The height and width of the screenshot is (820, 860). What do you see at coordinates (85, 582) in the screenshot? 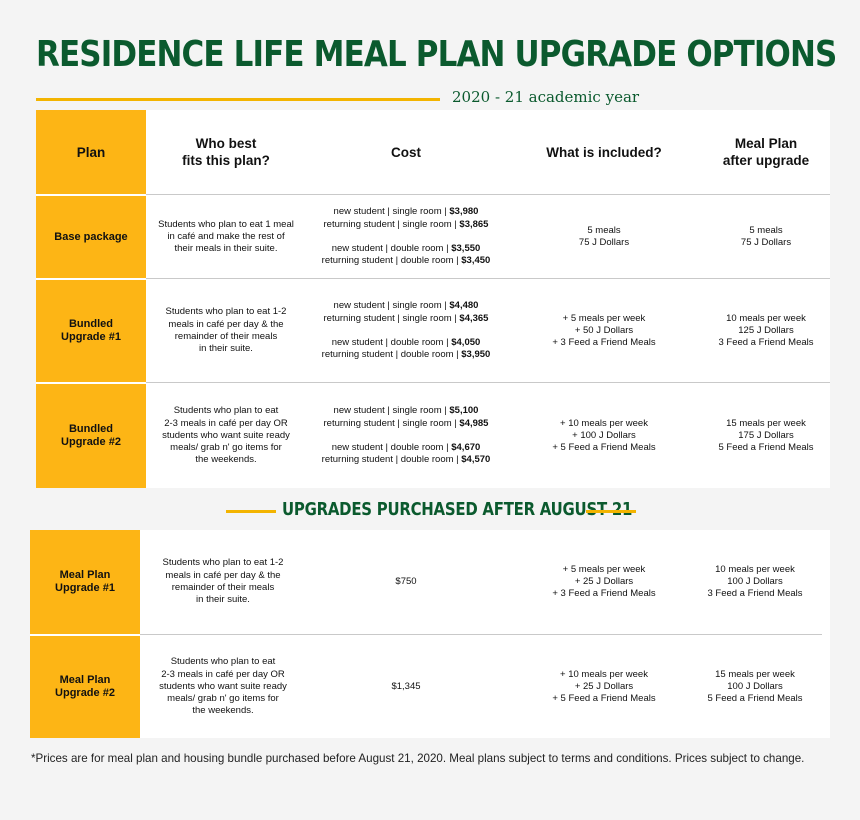
I see `plan-meal-plan-upgrade-1: Meal Plan Upgrade #1` at bounding box center [85, 582].